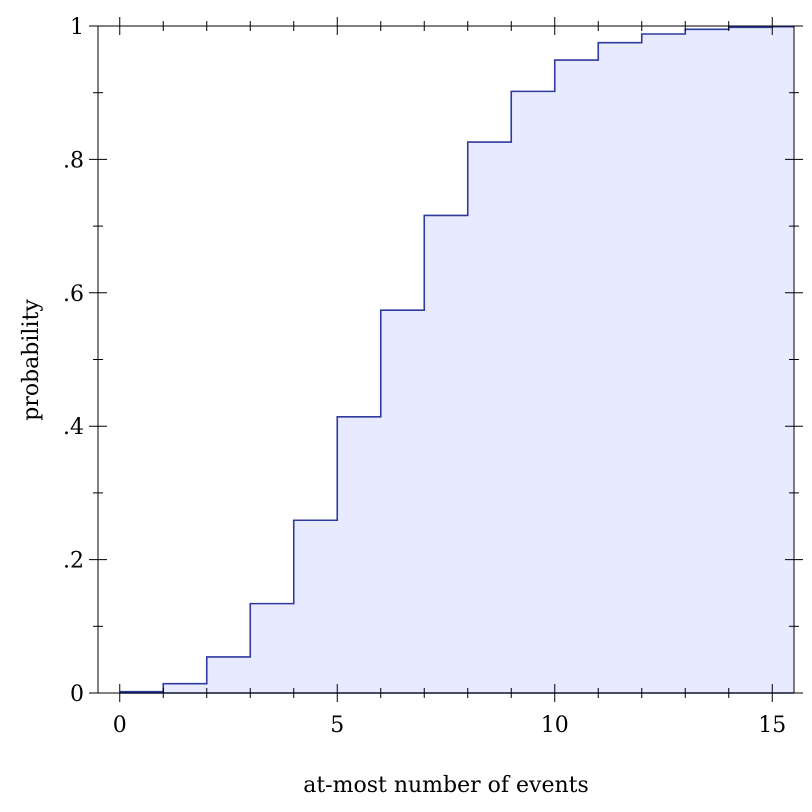 Image resolution: width=812 pixels, height=812 pixels. Describe the element at coordinates (31, 360) in the screenshot. I see `y-axis-label: probability` at that location.